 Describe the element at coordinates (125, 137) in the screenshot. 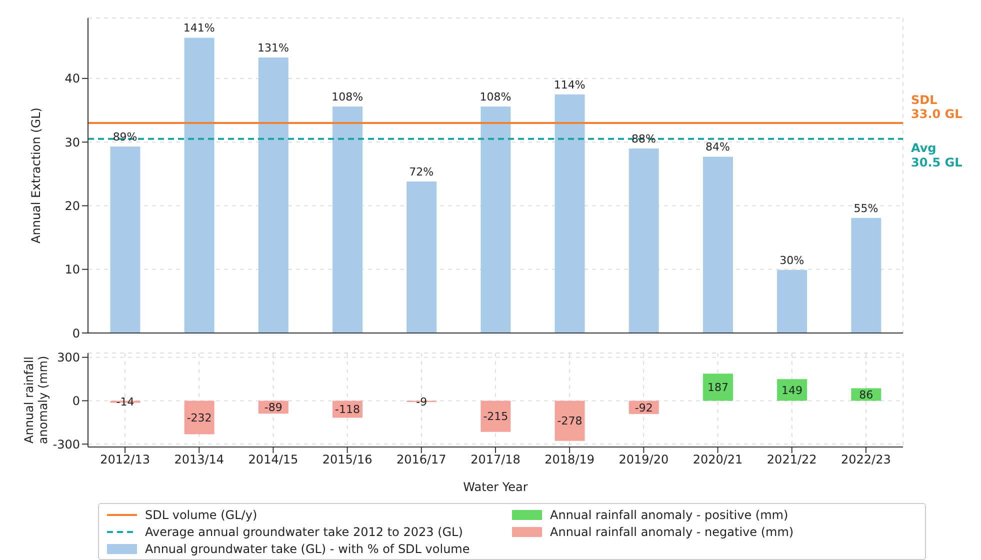

I see `annotation: 89%` at that location.